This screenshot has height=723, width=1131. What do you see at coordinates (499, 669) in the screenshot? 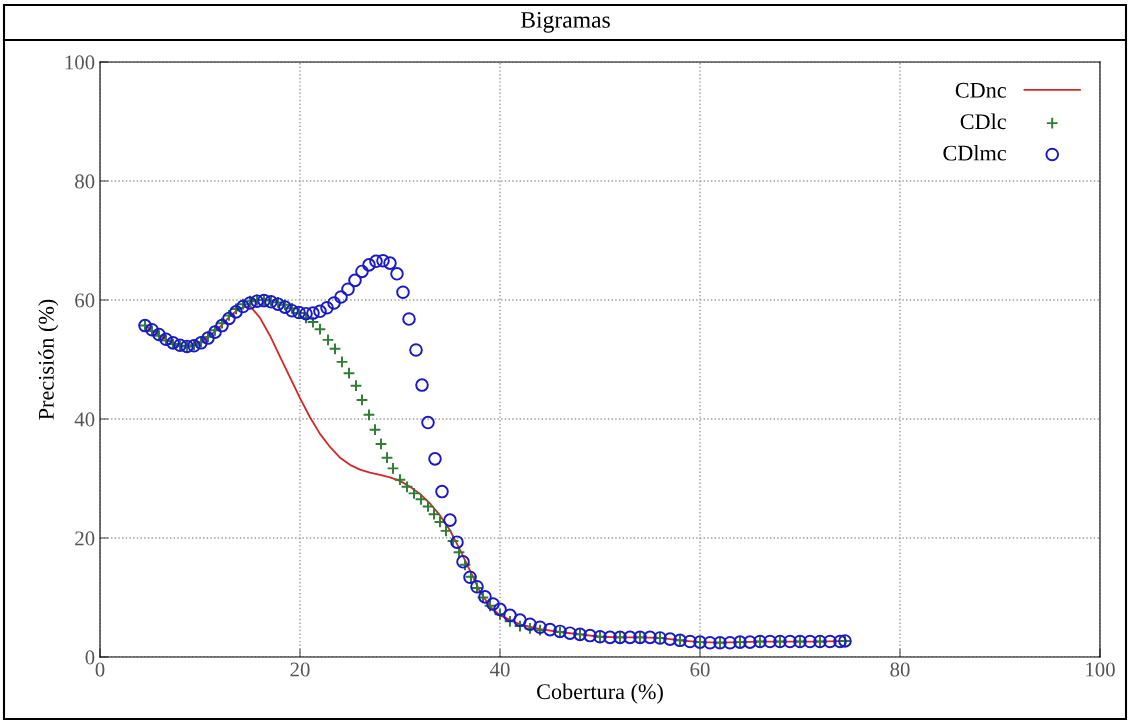
I see `x-tick-label: 40` at bounding box center [499, 669].